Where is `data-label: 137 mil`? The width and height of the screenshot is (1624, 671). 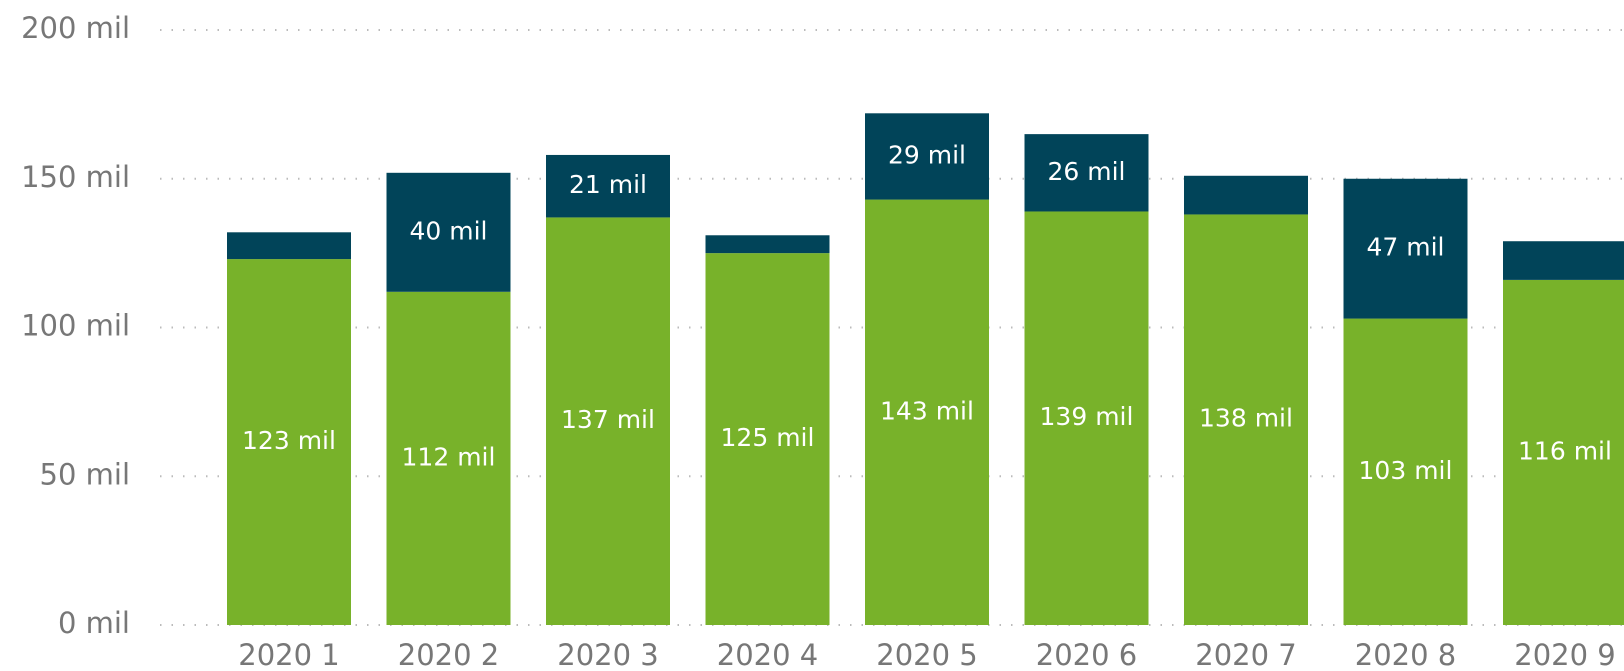 data-label: 137 mil is located at coordinates (608, 419).